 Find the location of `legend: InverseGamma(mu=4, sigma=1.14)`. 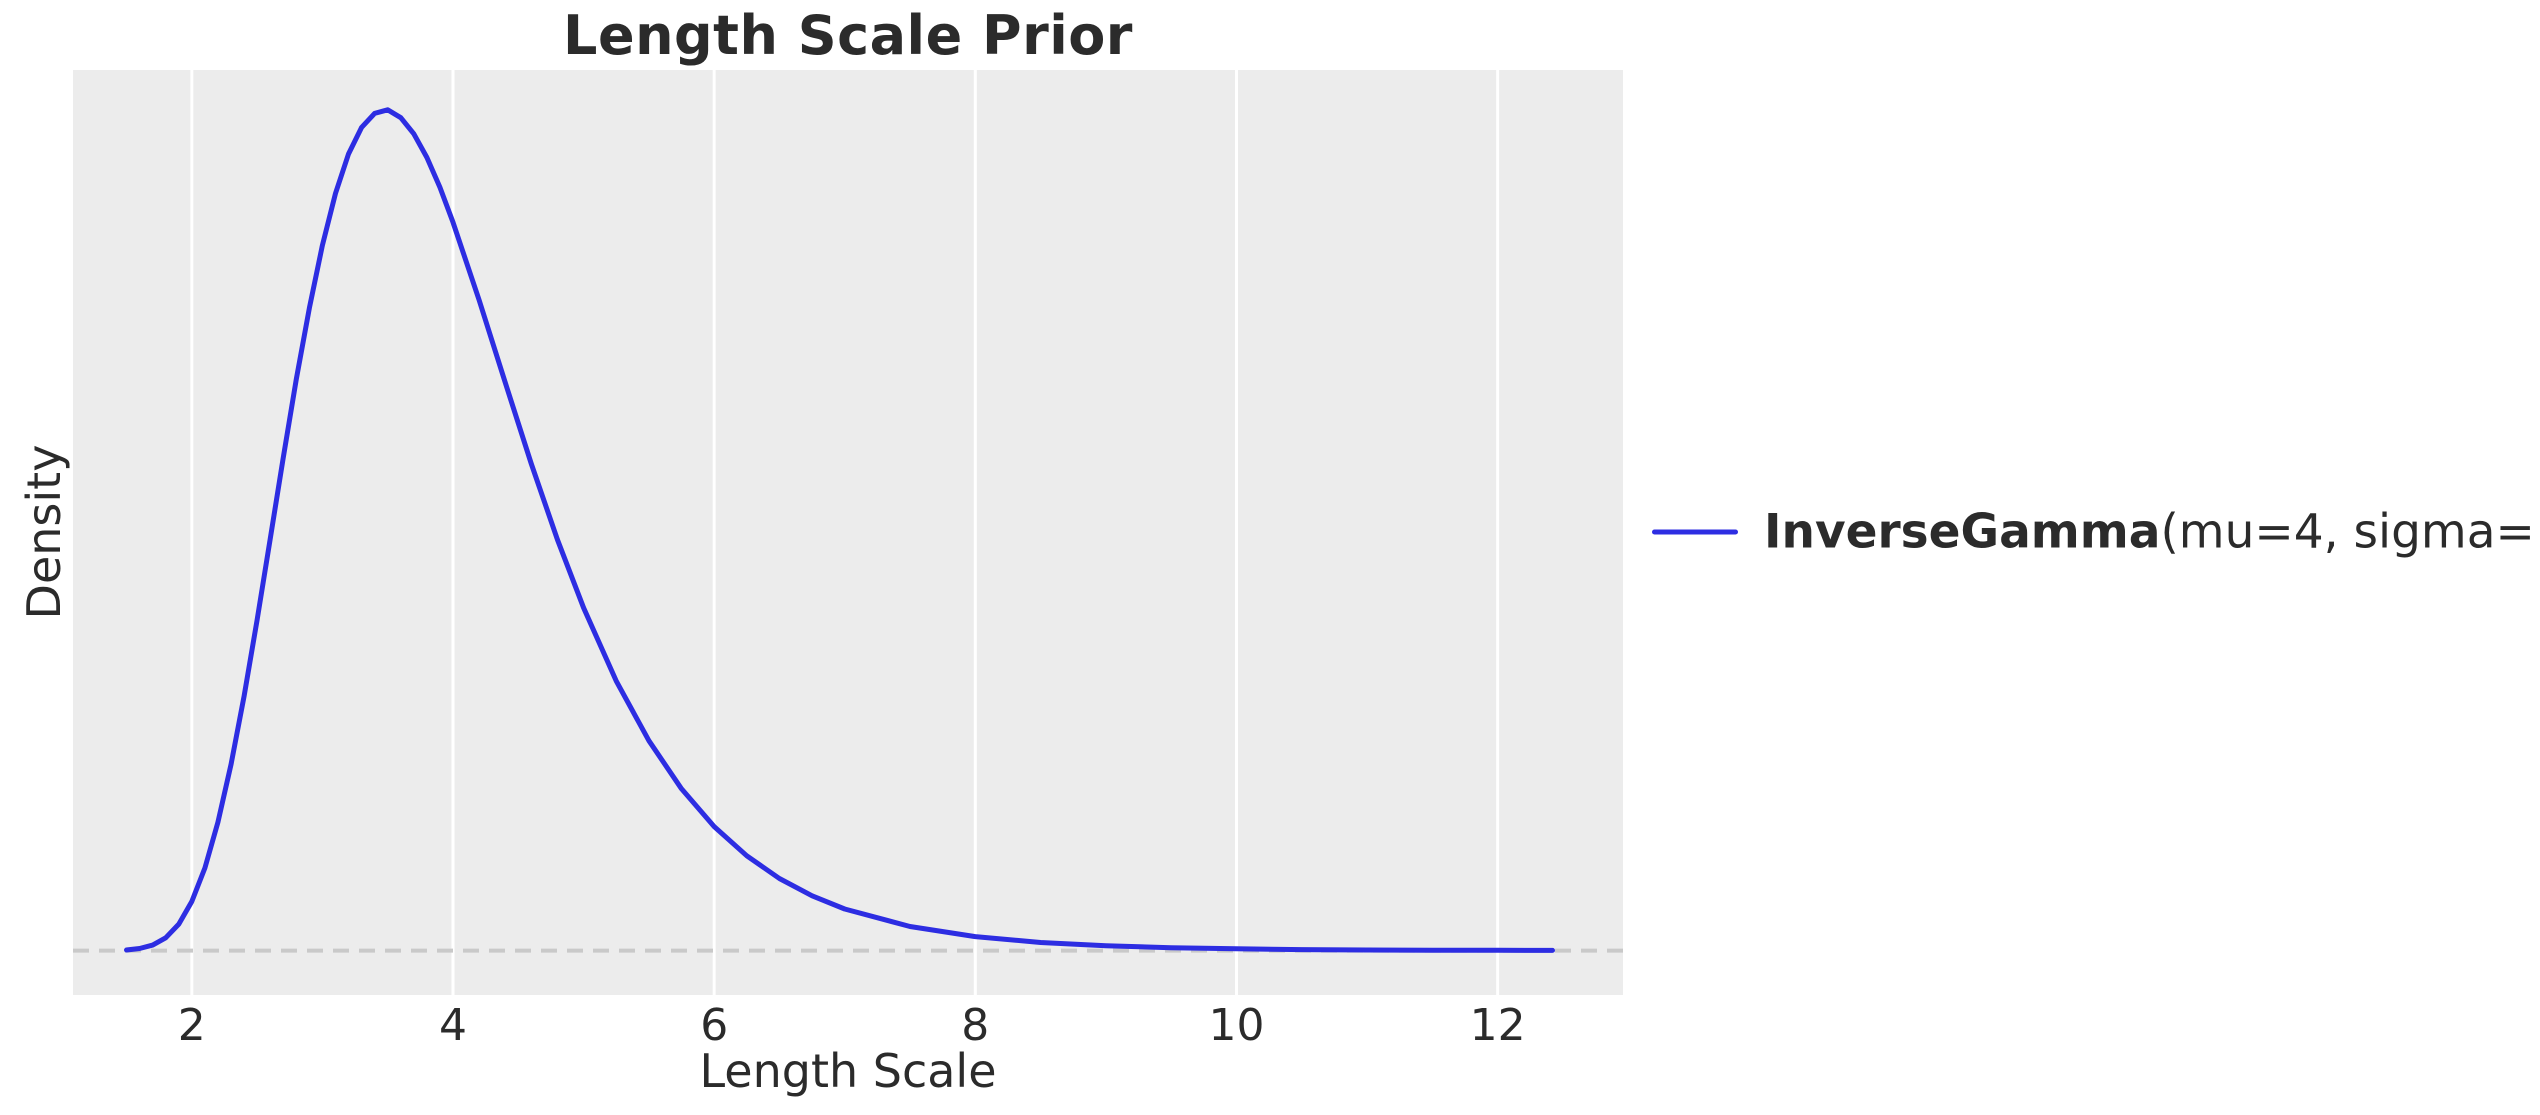

legend: InverseGamma(mu=4, sigma=1.14) is located at coordinates (2096, 532).